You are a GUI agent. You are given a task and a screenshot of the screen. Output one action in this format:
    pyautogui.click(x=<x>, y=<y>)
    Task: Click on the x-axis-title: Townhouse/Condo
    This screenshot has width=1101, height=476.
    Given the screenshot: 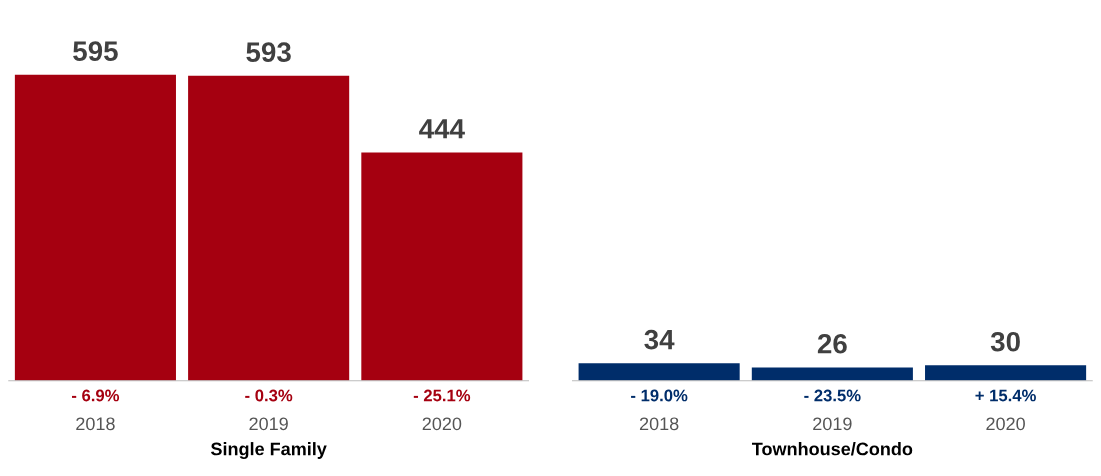 What is the action you would take?
    pyautogui.click(x=832, y=449)
    